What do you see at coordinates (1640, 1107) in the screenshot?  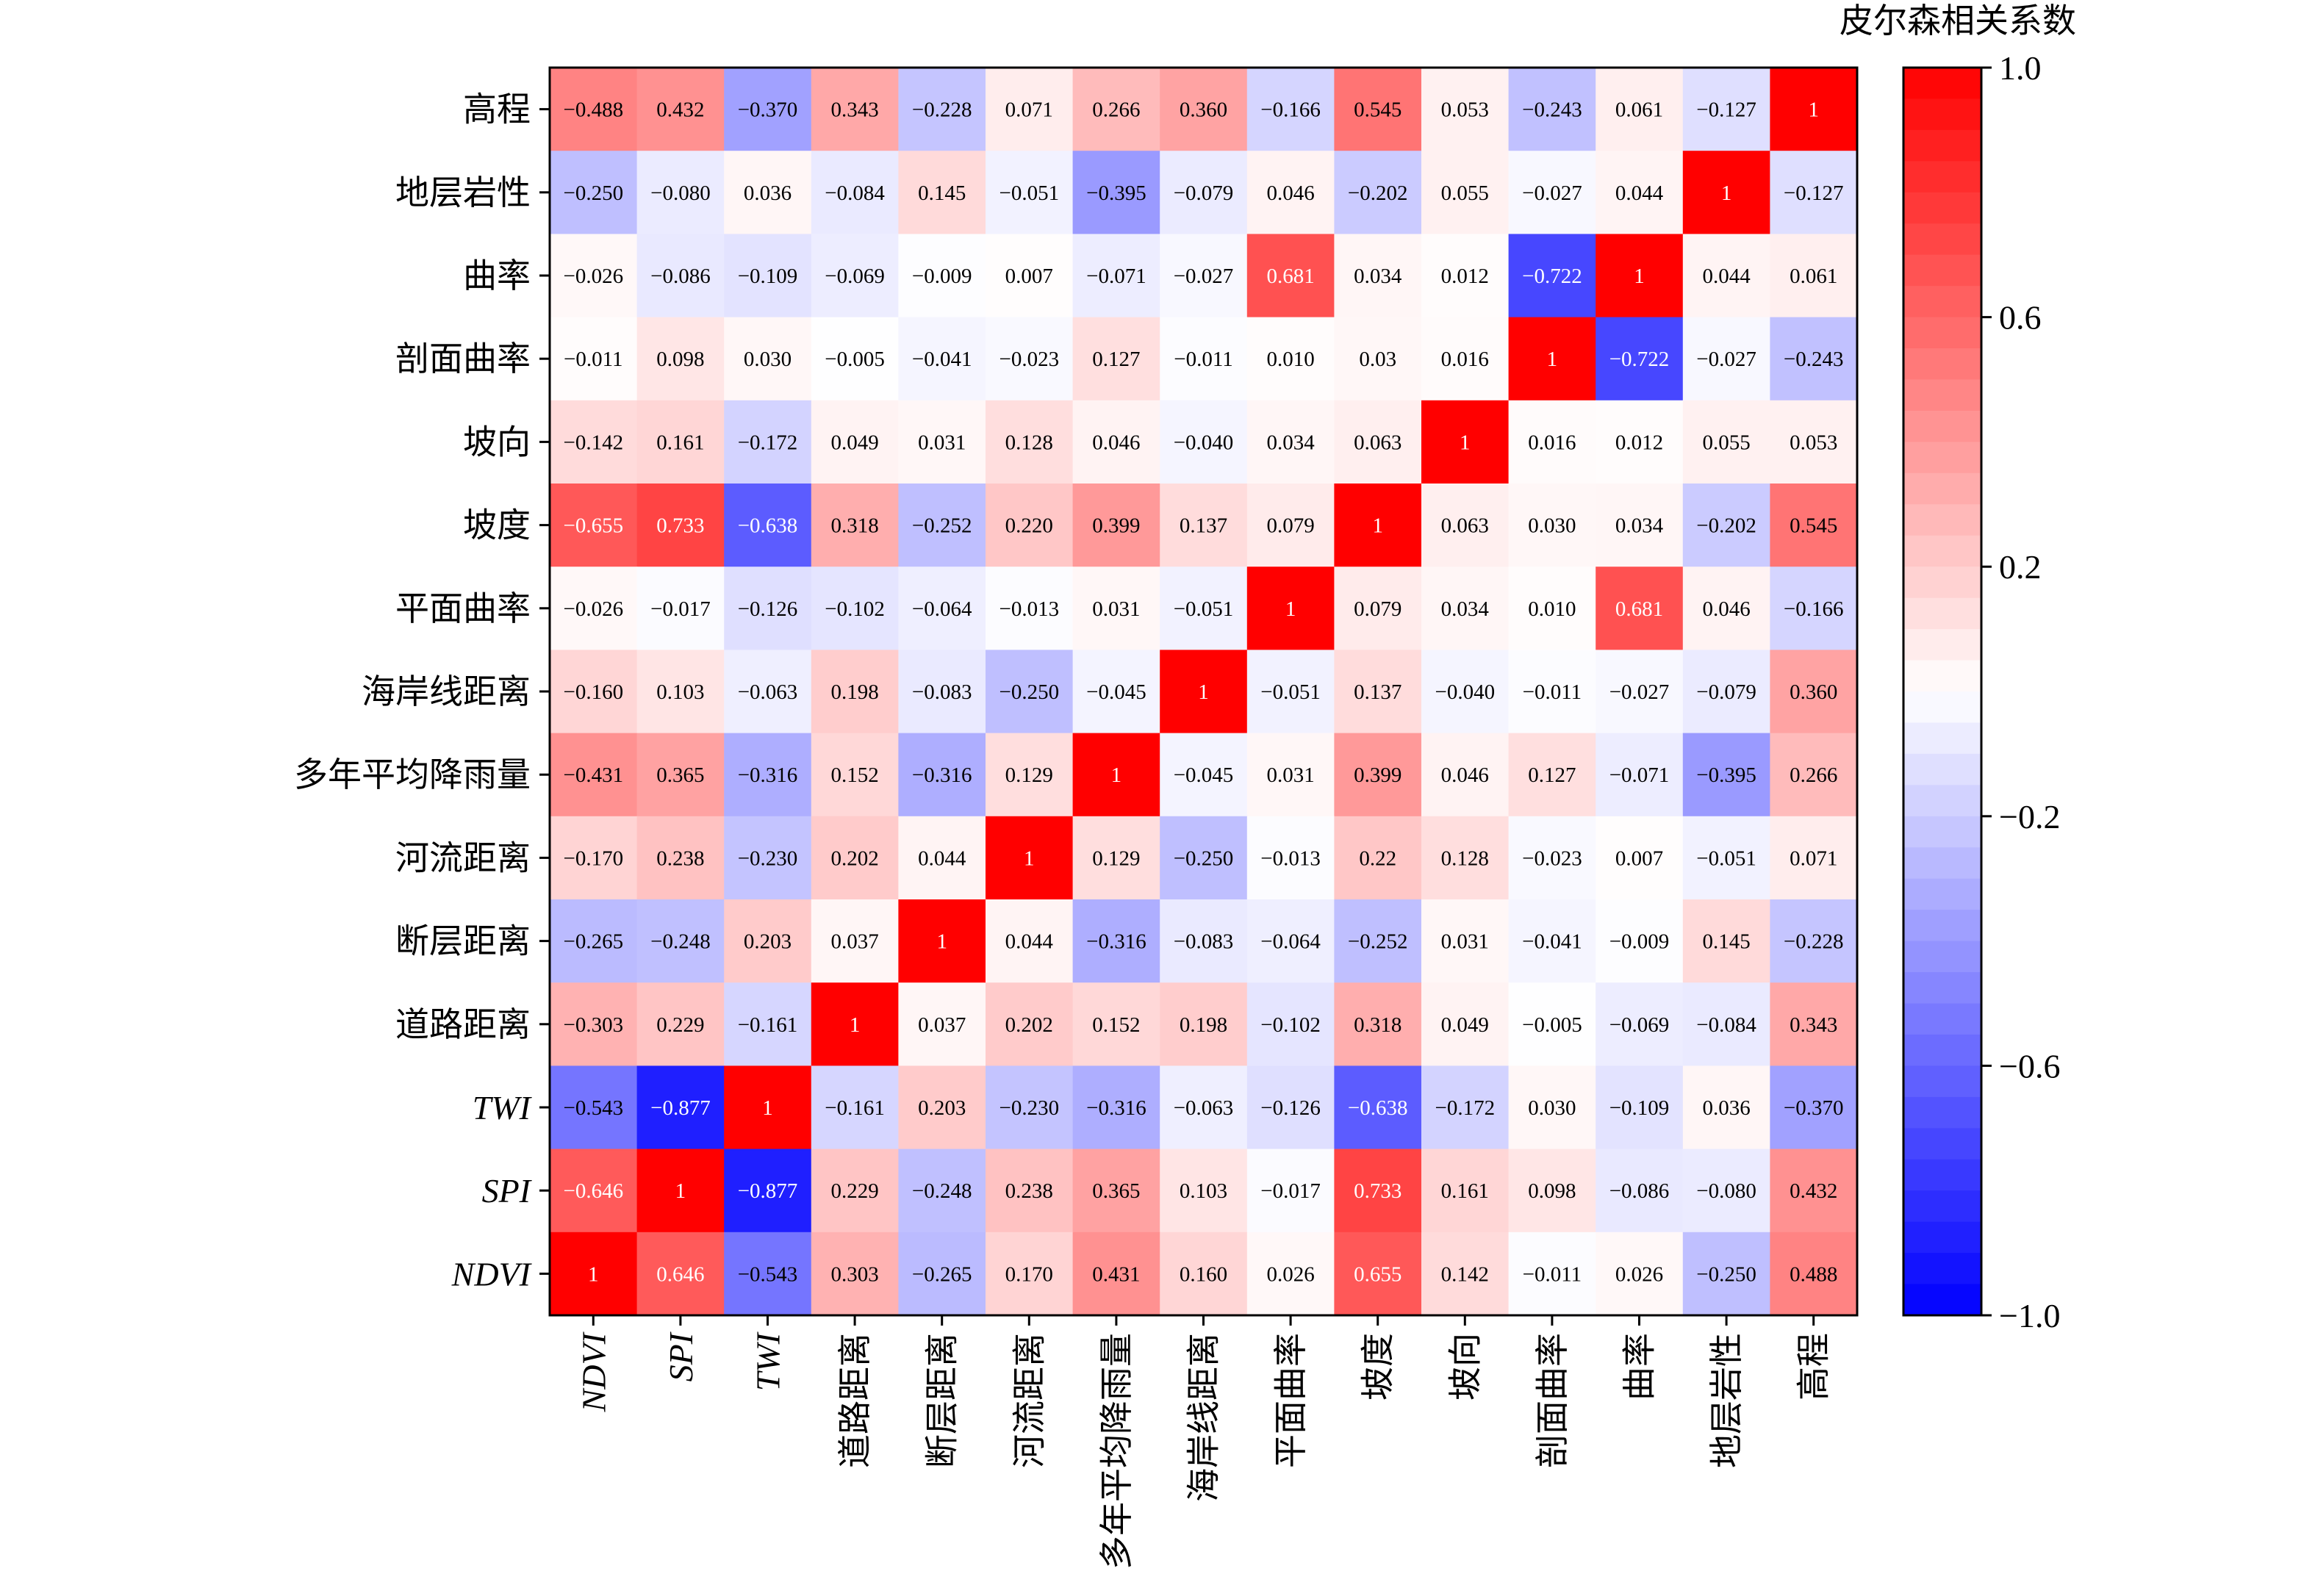 I see `cell-r12-c12` at bounding box center [1640, 1107].